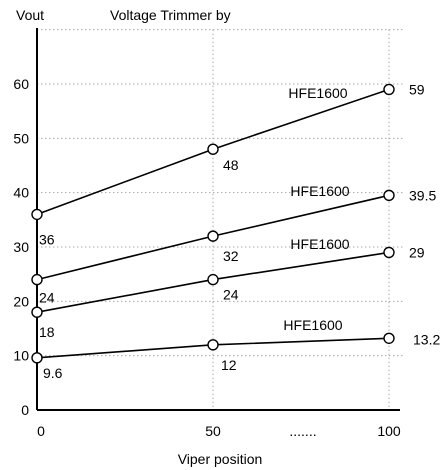 The width and height of the screenshot is (444, 470). I want to click on data-label-2-2: 32, so click(231, 256).